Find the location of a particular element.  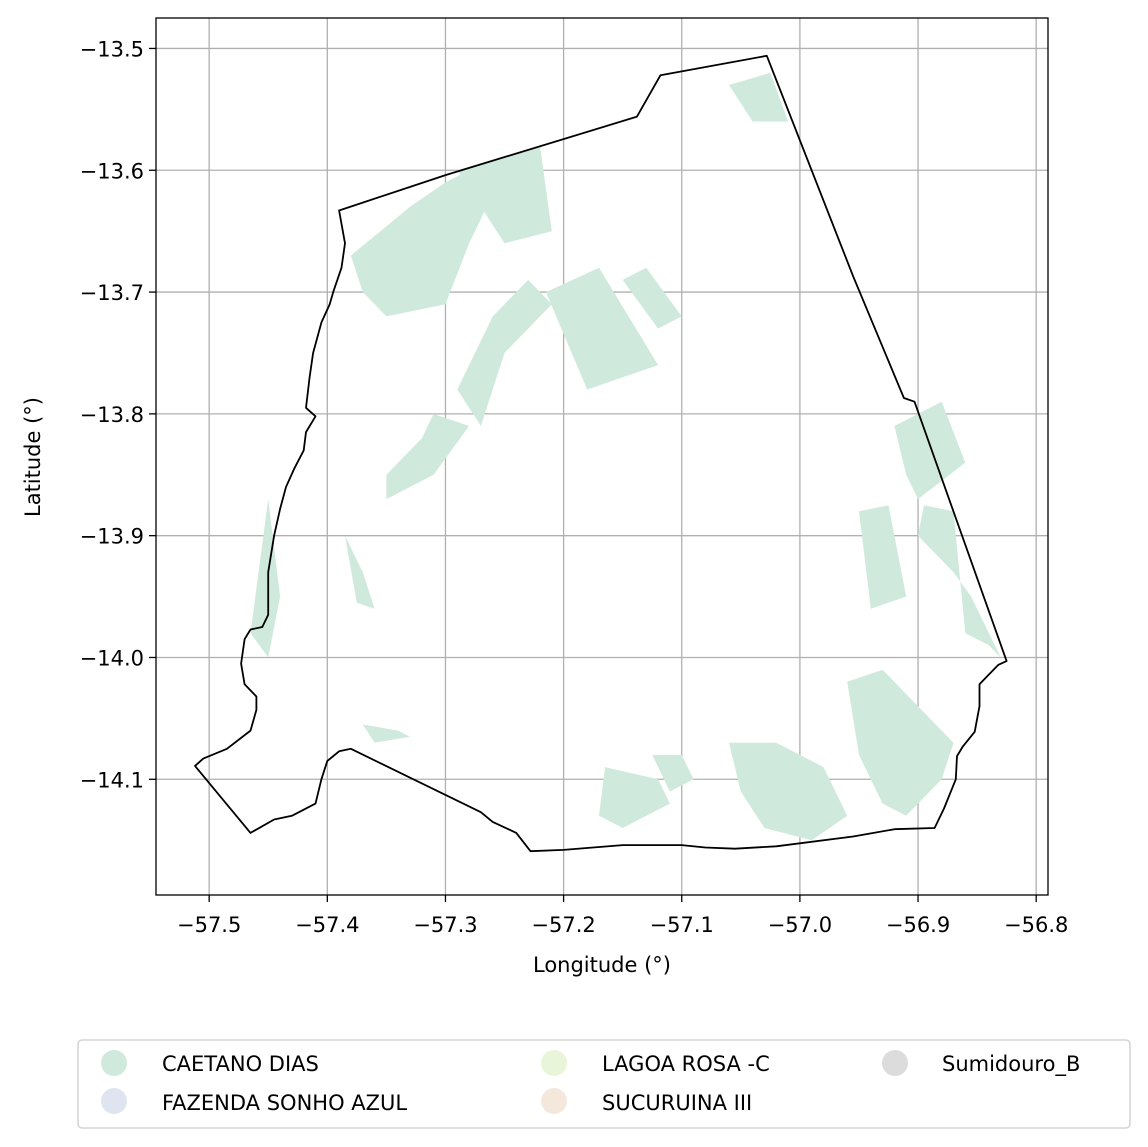

x-tick-label: −57.4 is located at coordinates (327, 925).